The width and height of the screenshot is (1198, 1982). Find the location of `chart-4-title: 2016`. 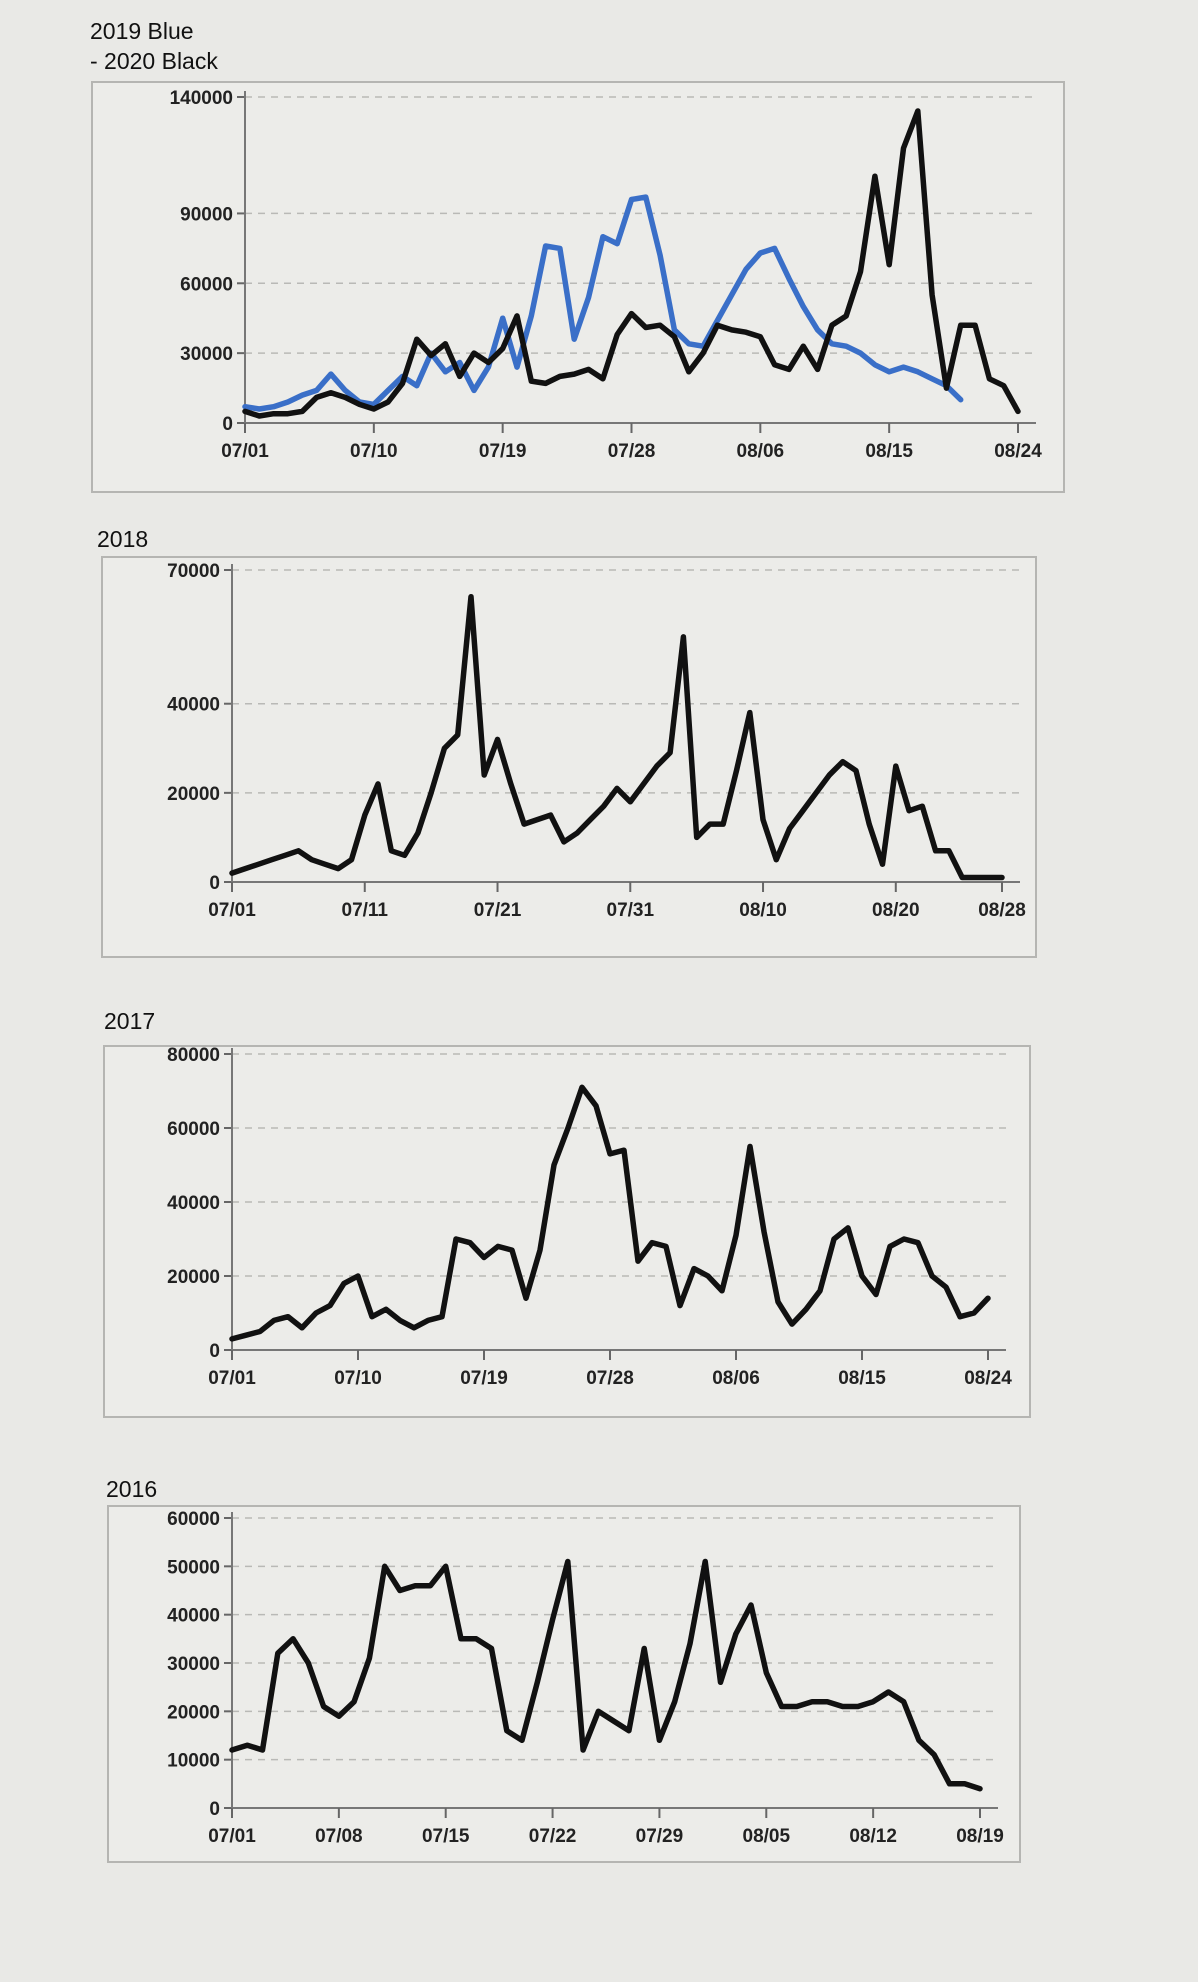

chart-4-title: 2016 is located at coordinates (131, 1489).